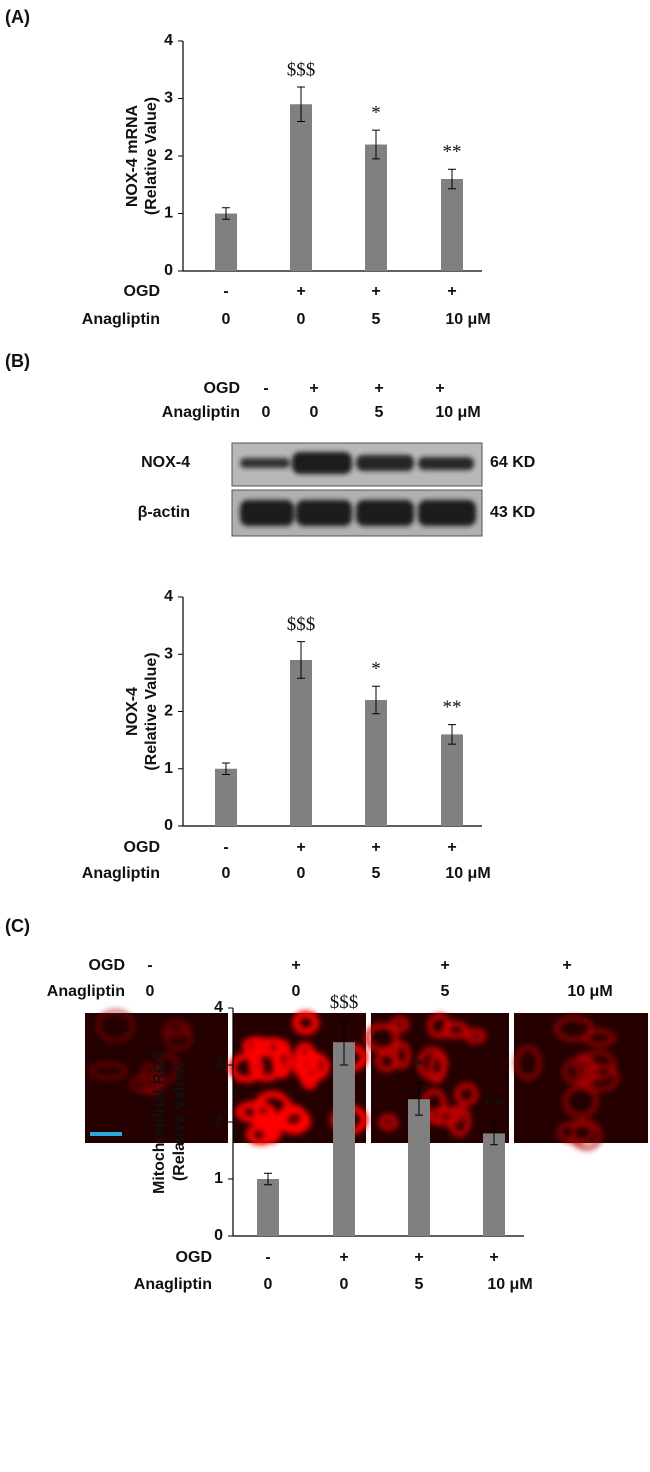 This screenshot has height=1472, width=650. I want to click on annotation: *, so click(419, 1066).